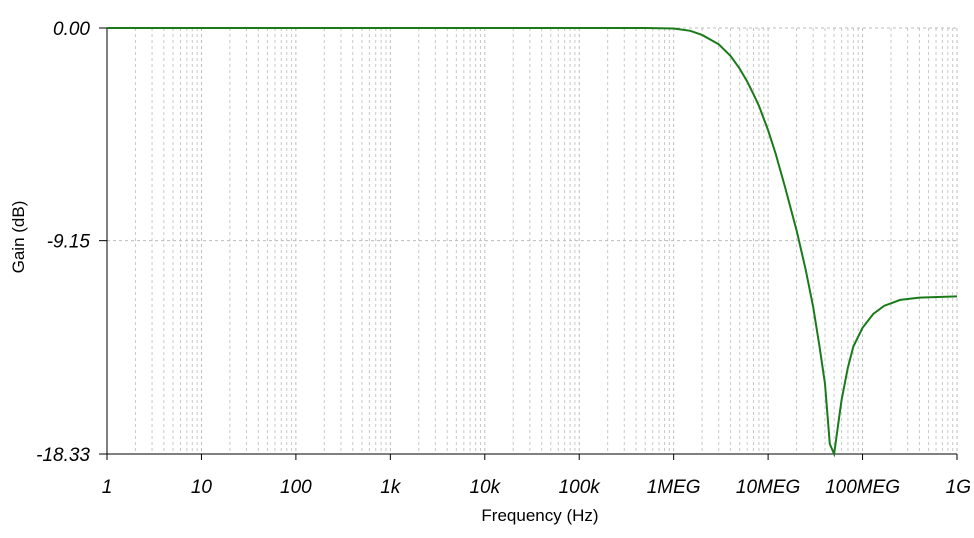 This screenshot has width=974, height=538. I want to click on x-tick-label: 1MEG, so click(674, 487).